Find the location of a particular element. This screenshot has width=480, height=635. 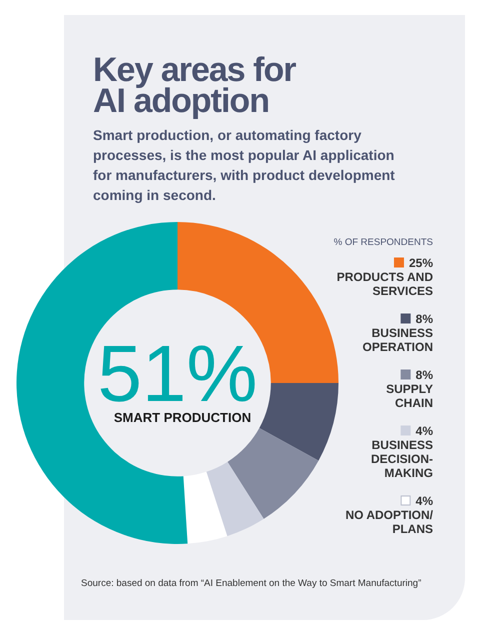

legend-label: BUSINESS DECISION-MAKING is located at coordinates (401, 459).